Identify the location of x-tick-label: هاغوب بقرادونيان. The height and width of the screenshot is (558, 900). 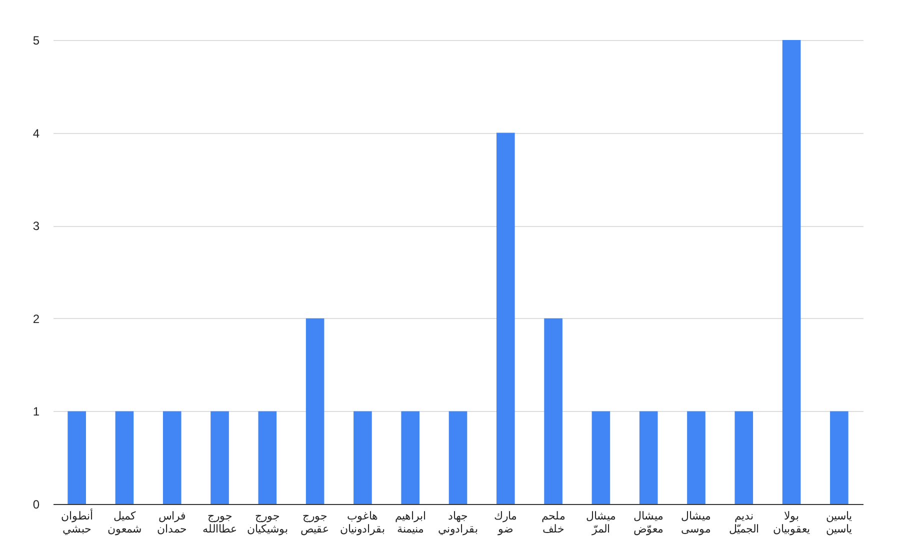
(363, 523).